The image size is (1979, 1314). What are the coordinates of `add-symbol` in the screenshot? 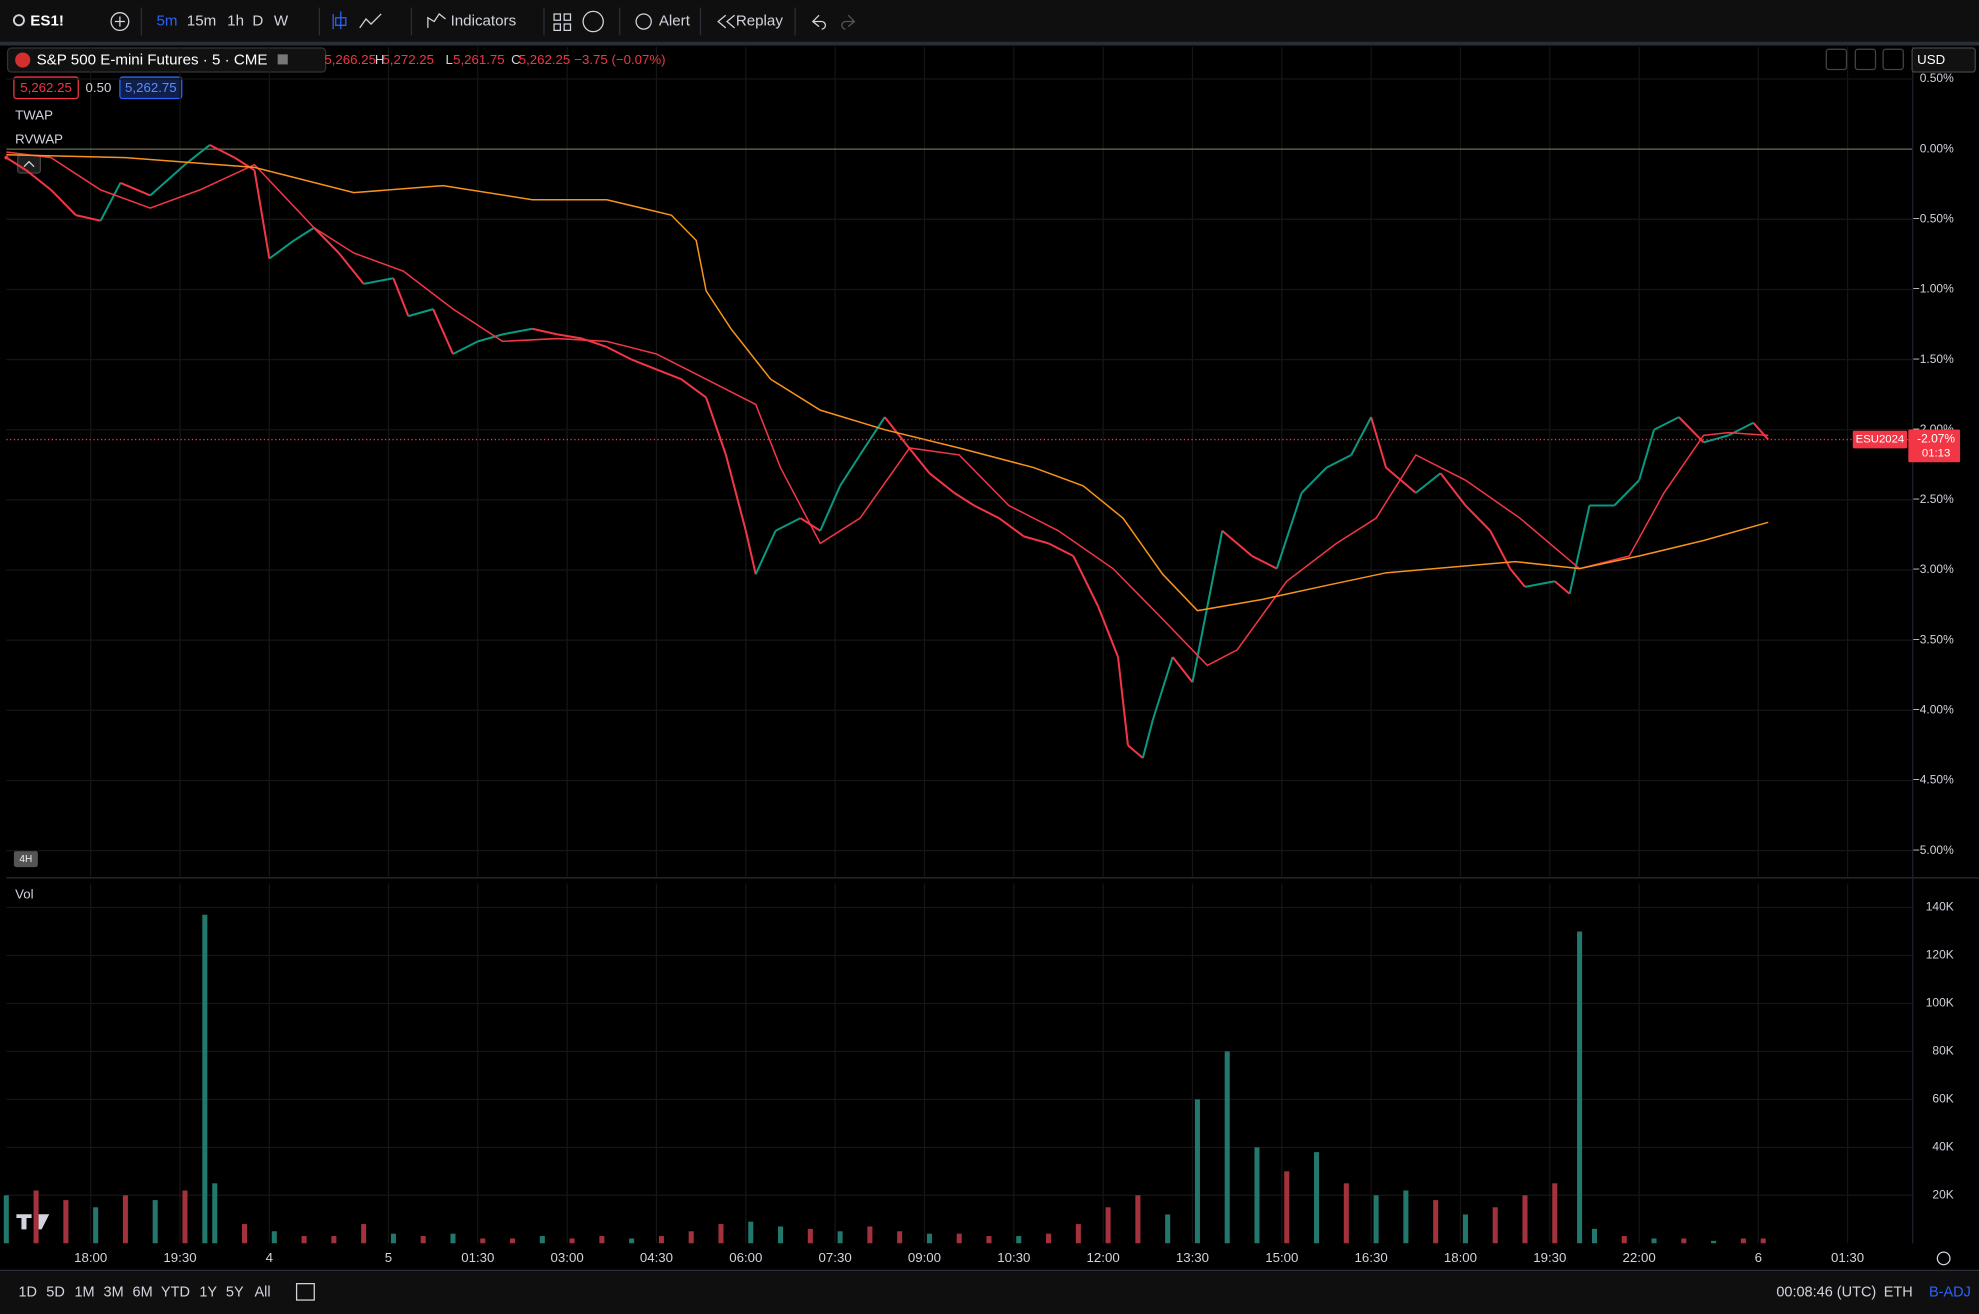 It's located at (120, 21).